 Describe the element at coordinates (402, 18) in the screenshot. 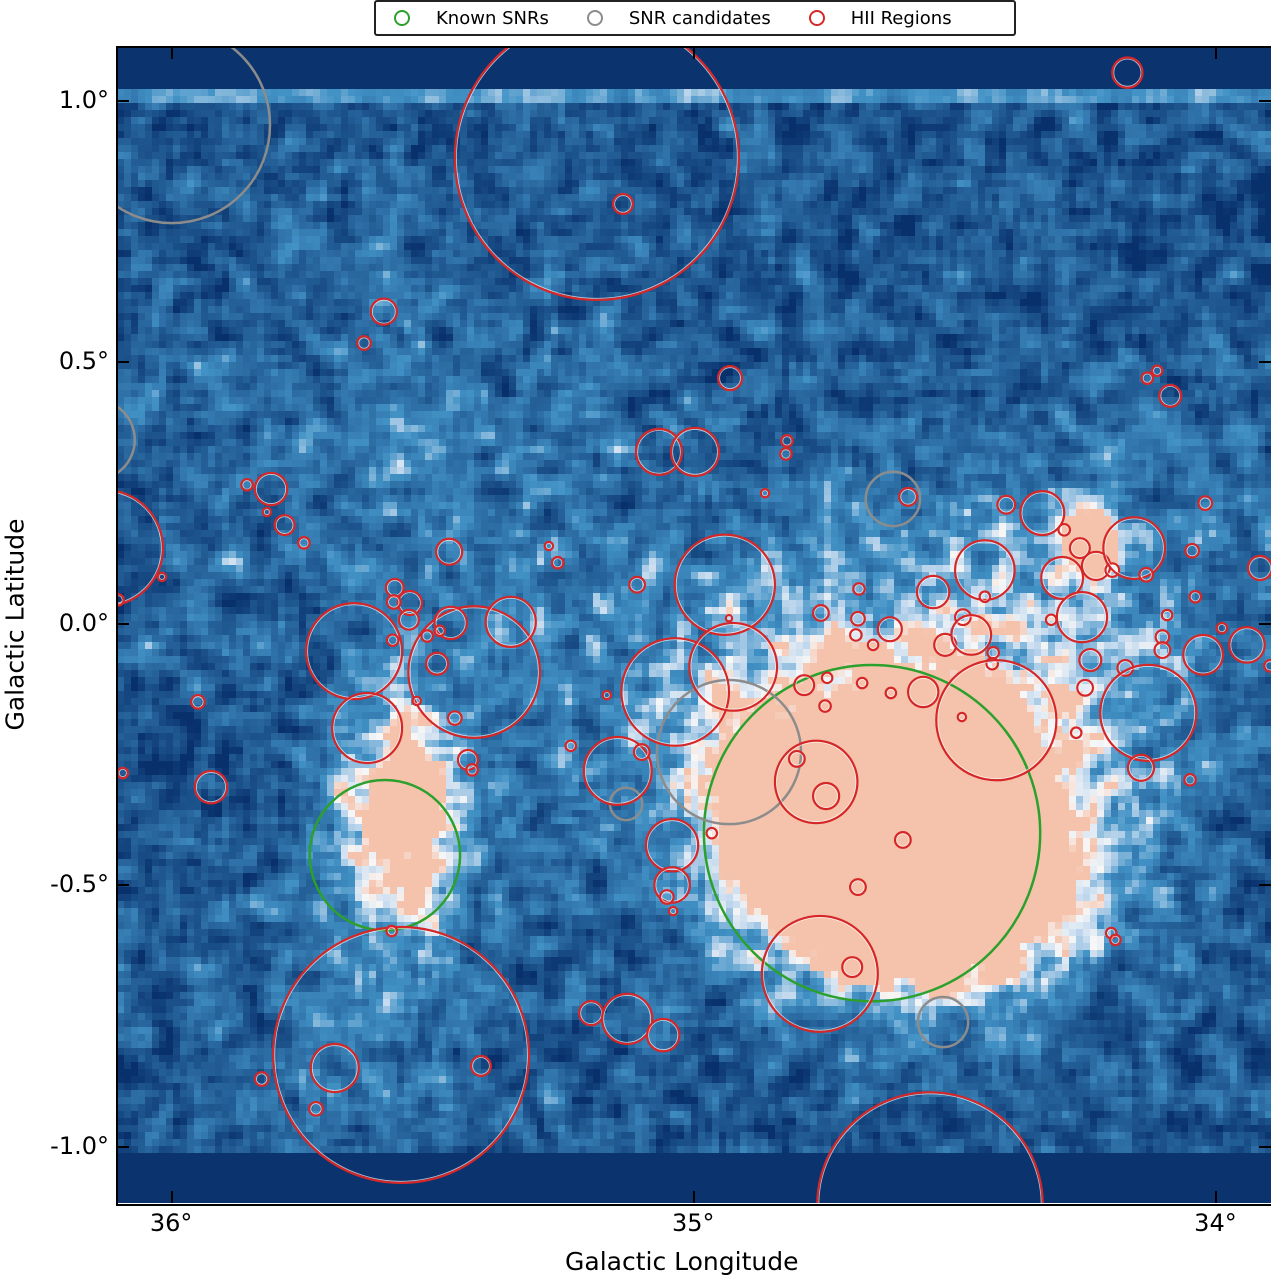

I see `green-circle-icon` at that location.